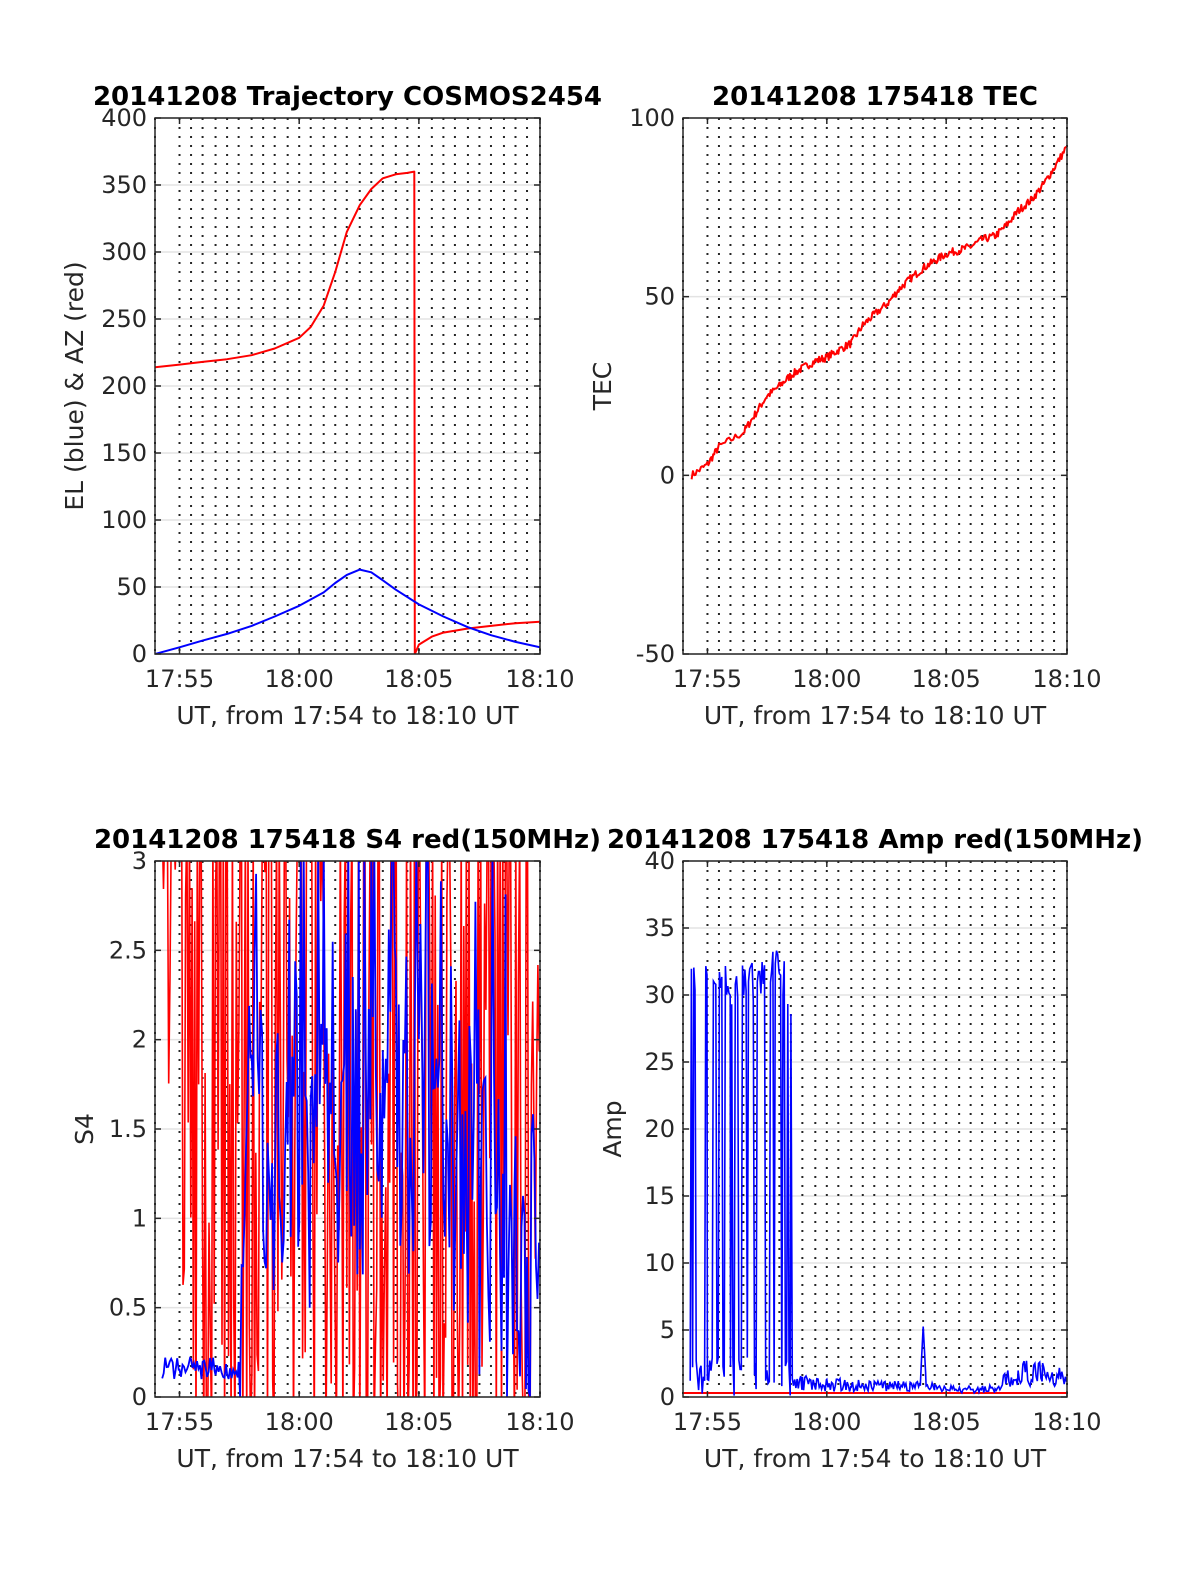  Describe the element at coordinates (655, 654) in the screenshot. I see `y-tick-label: -50` at that location.